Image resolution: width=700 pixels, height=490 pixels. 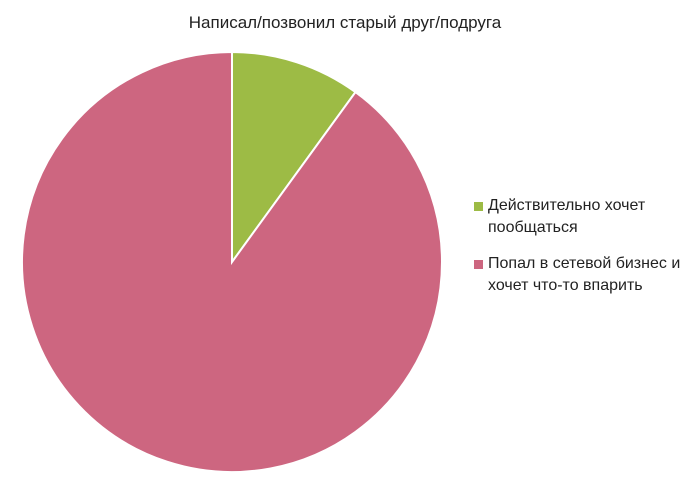 I want to click on chart-title: Написал/позвонил старый друг/подруга, so click(x=345, y=22).